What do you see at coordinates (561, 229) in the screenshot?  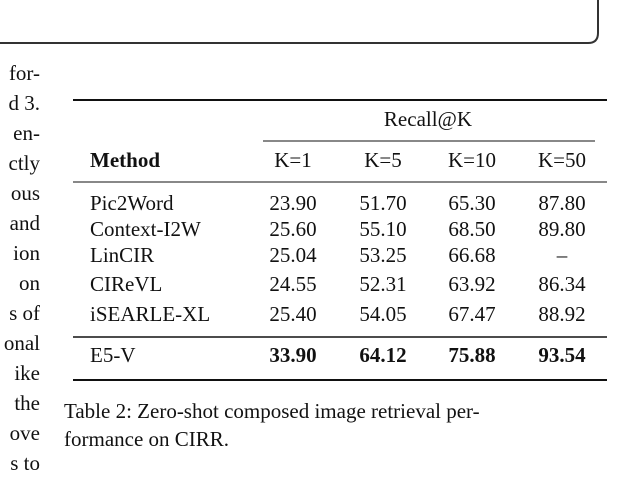 I see `table-cell: 89.80` at bounding box center [561, 229].